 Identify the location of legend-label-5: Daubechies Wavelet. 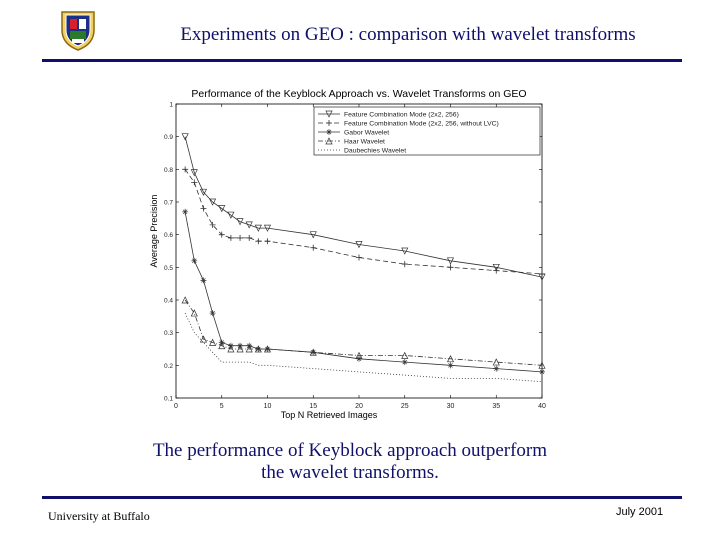
(375, 151).